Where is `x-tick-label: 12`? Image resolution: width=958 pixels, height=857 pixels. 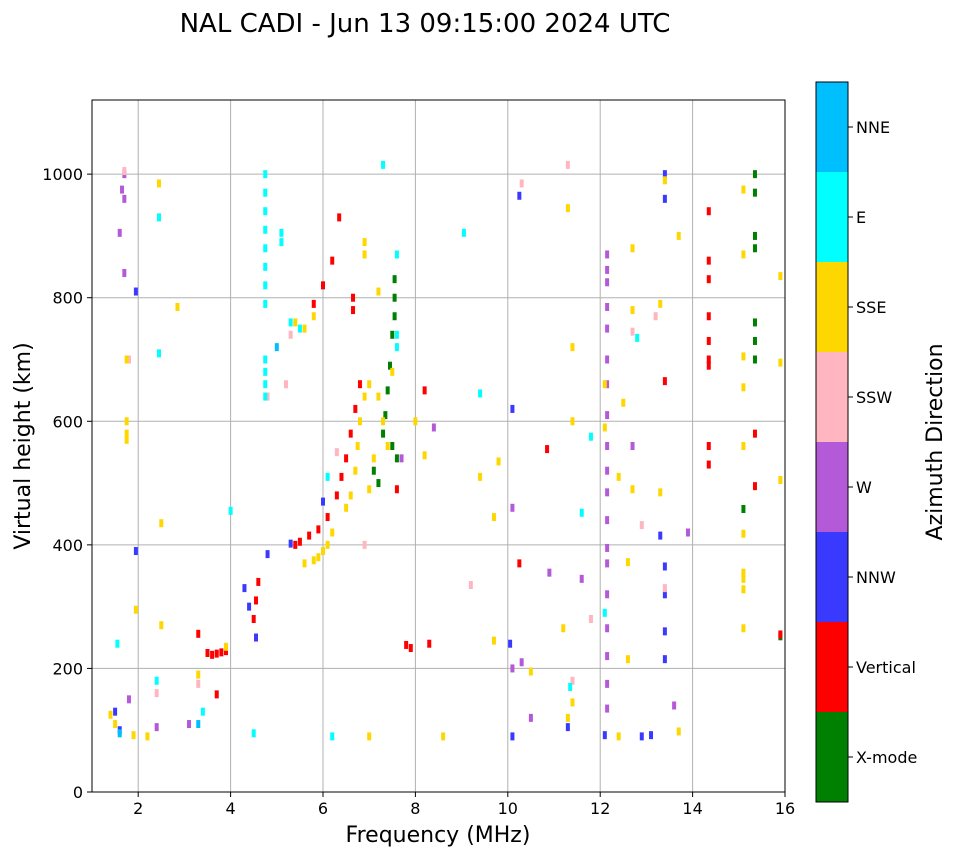
x-tick-label: 12 is located at coordinates (600, 808).